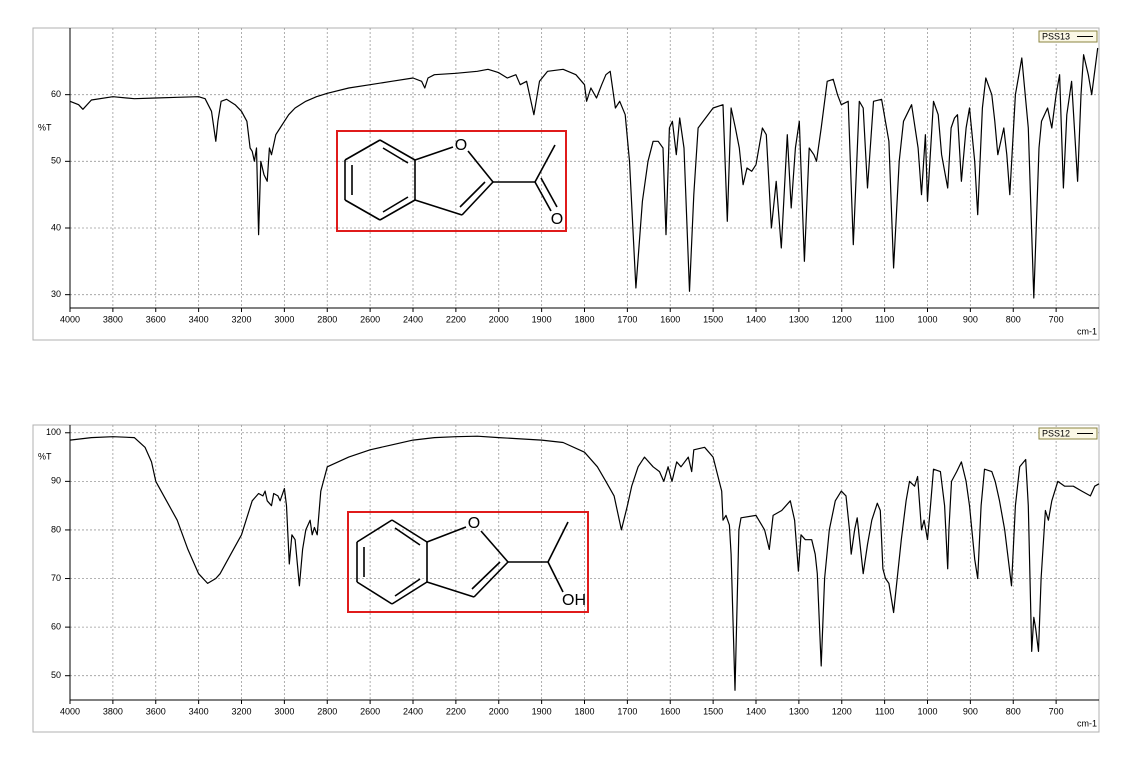 Image resolution: width=1138 pixels, height=763 pixels. What do you see at coordinates (1056, 433) in the screenshot?
I see `legend-label: PSS12` at bounding box center [1056, 433].